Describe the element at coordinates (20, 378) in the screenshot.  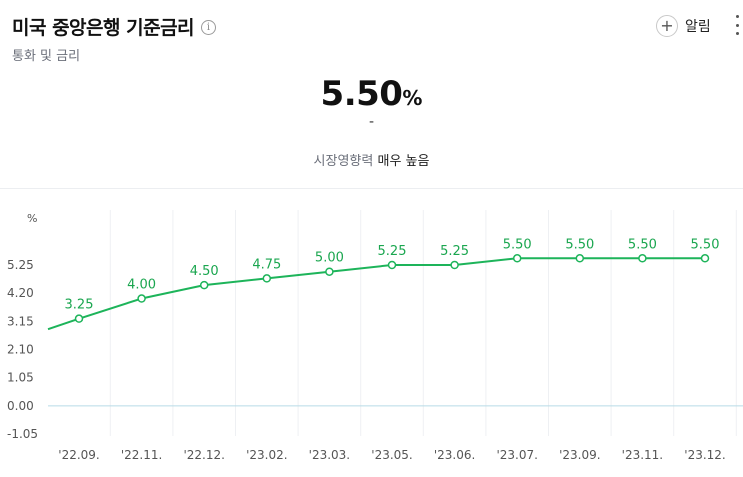
I see `y-tick-label: 1.05` at that location.